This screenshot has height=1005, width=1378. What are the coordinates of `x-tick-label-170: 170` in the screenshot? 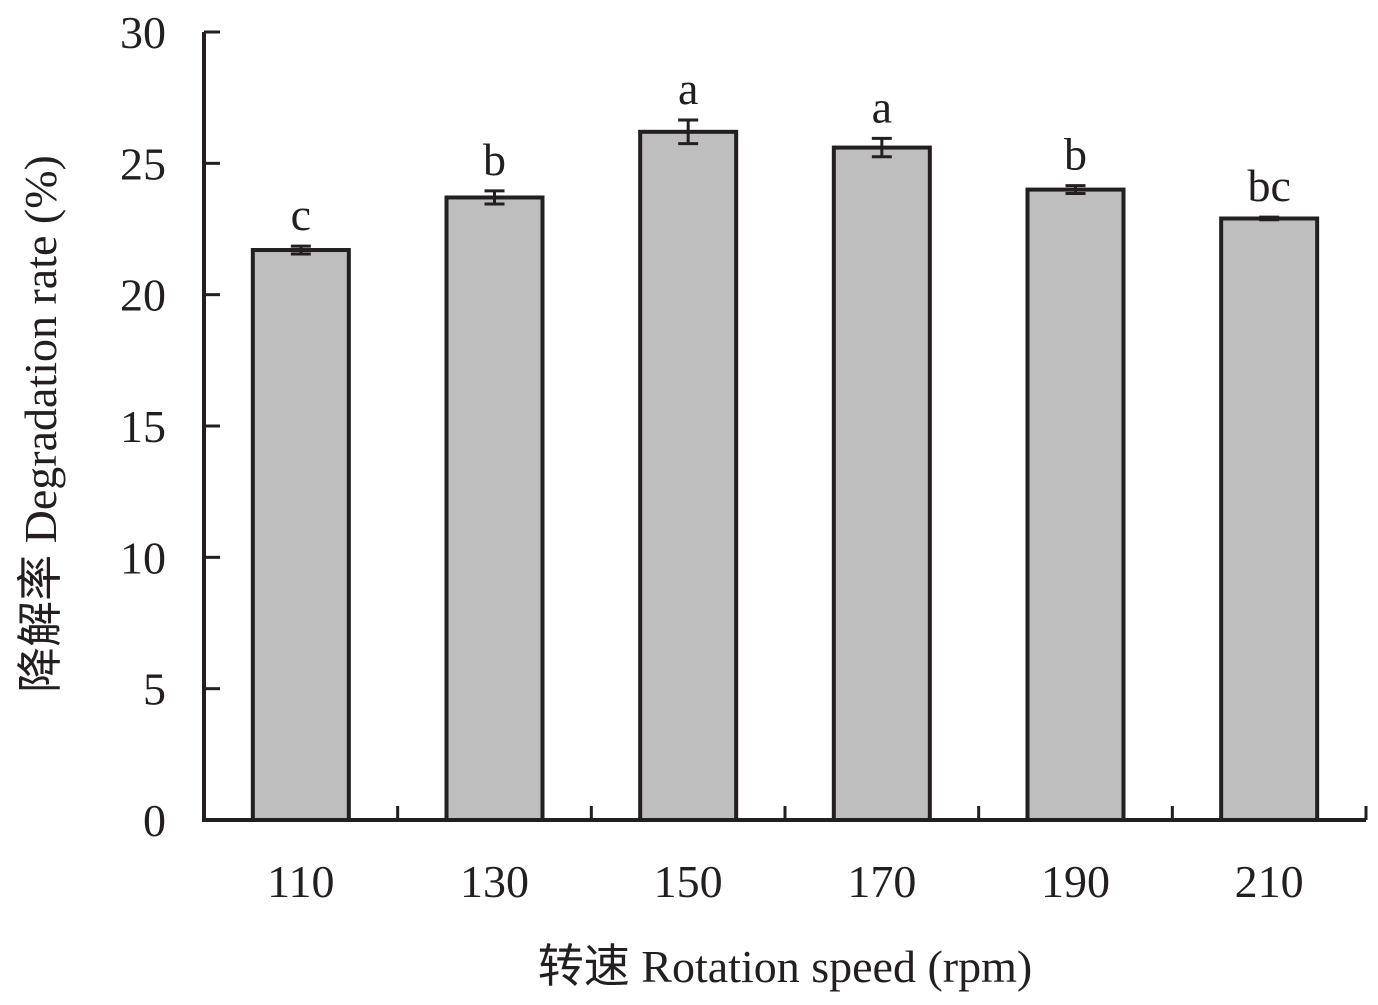 It's located at (881, 881).